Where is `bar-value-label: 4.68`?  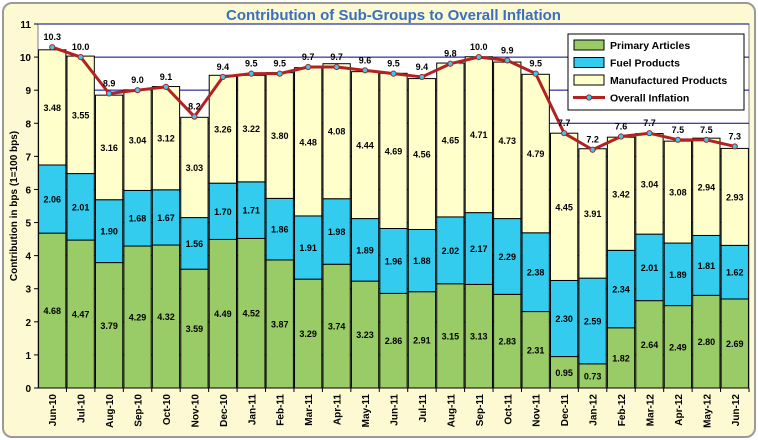
bar-value-label: 4.68 is located at coordinates (52, 311).